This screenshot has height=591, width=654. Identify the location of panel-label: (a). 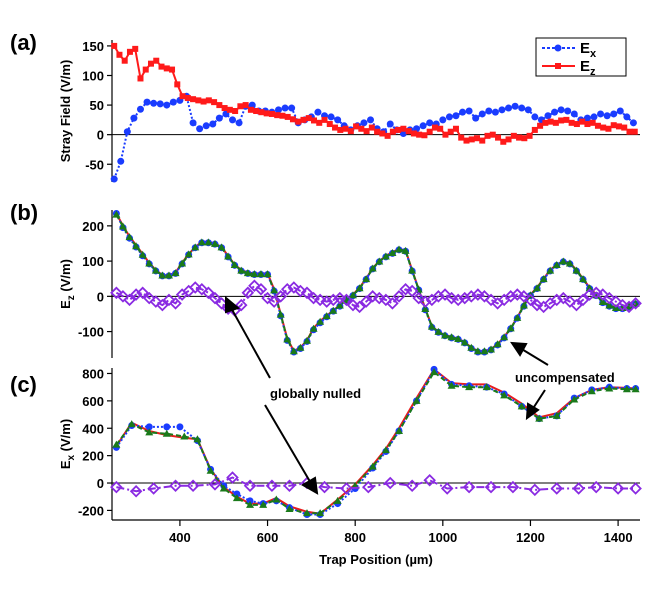
(23, 42).